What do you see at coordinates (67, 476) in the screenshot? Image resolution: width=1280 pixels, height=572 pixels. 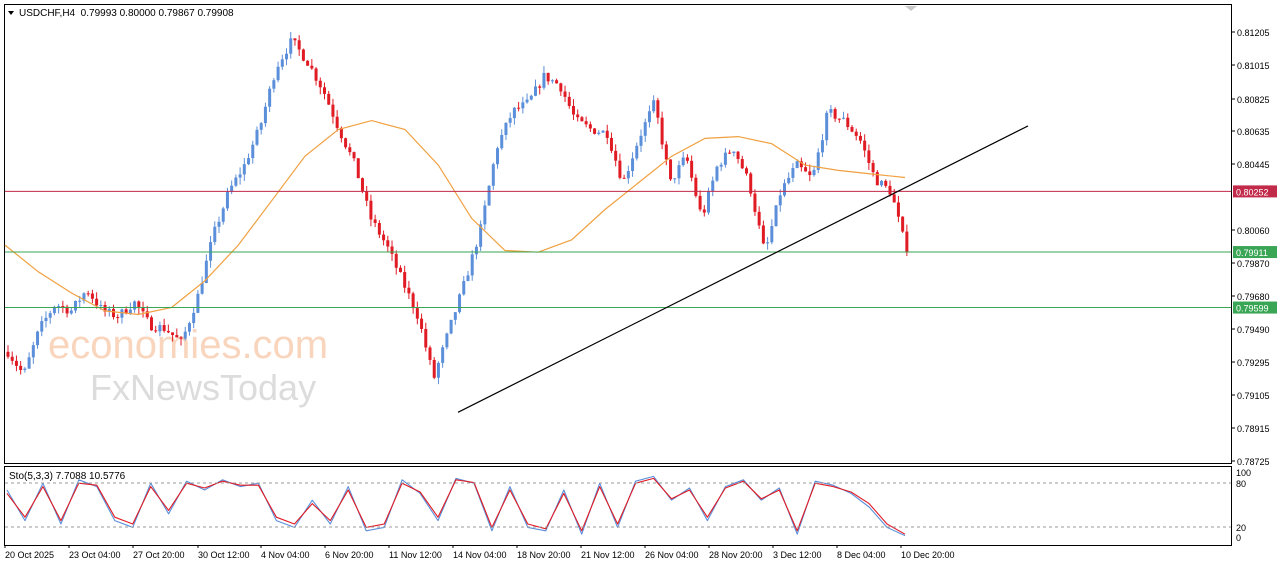 I see `indicator-header: Sto(5,3,3) 7.7088 10.5776` at bounding box center [67, 476].